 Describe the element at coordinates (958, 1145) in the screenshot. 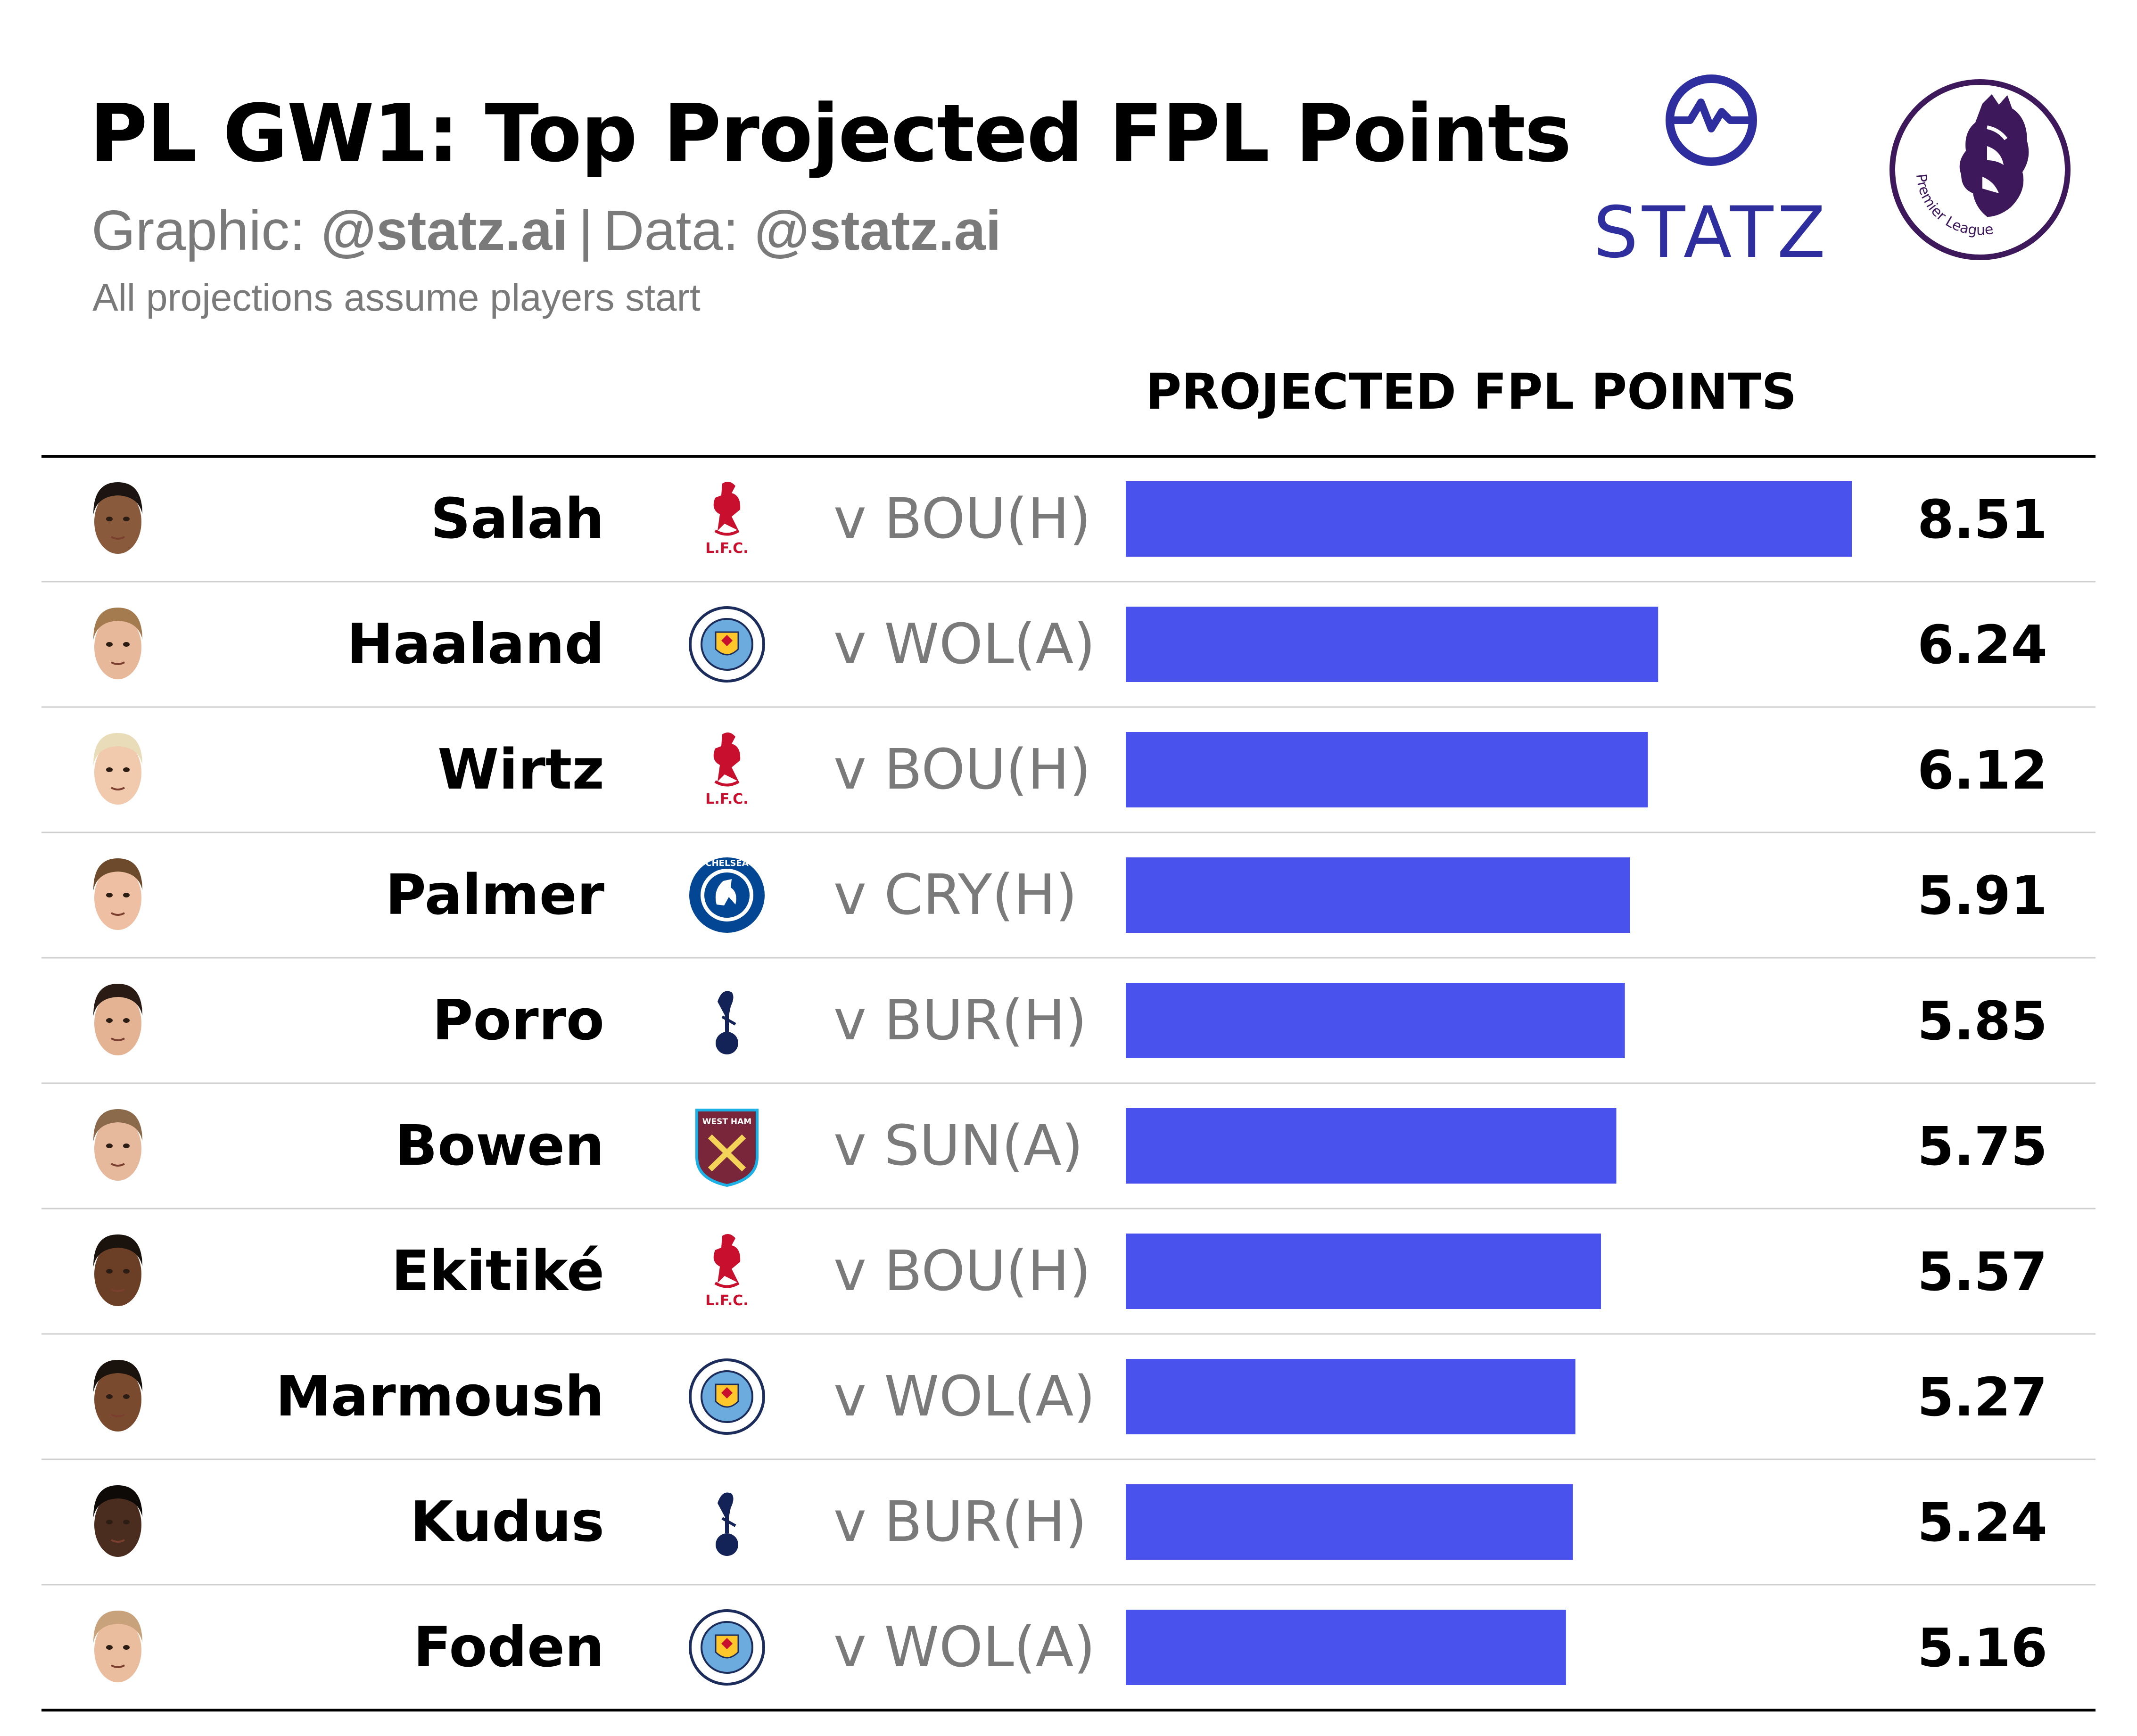

I see `fixture-label: v SUN(A)` at that location.